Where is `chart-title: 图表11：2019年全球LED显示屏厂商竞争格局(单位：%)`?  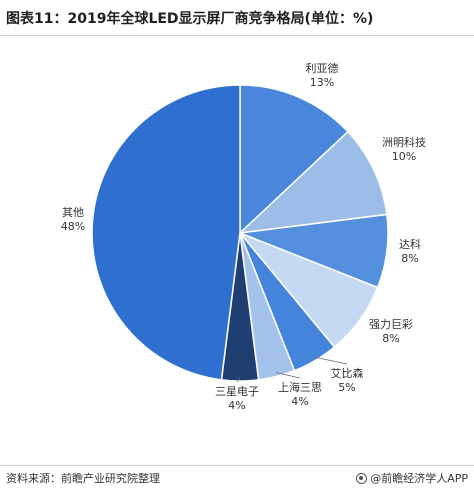
chart-title: 图表11：2019年全球LED显示屏厂商竞争格局(单位：%) is located at coordinates (190, 19).